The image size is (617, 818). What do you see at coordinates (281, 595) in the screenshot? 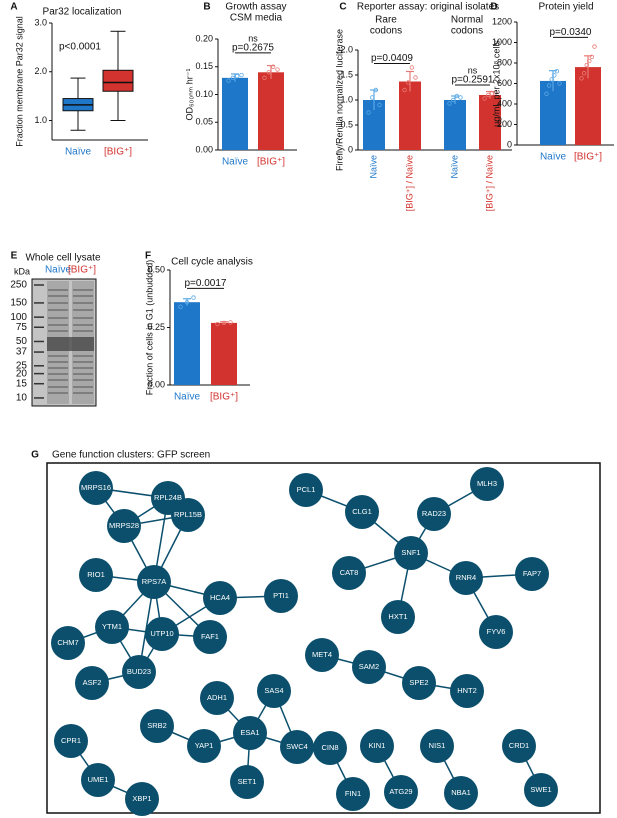
I see `node-label: PTI1` at bounding box center [281, 595].